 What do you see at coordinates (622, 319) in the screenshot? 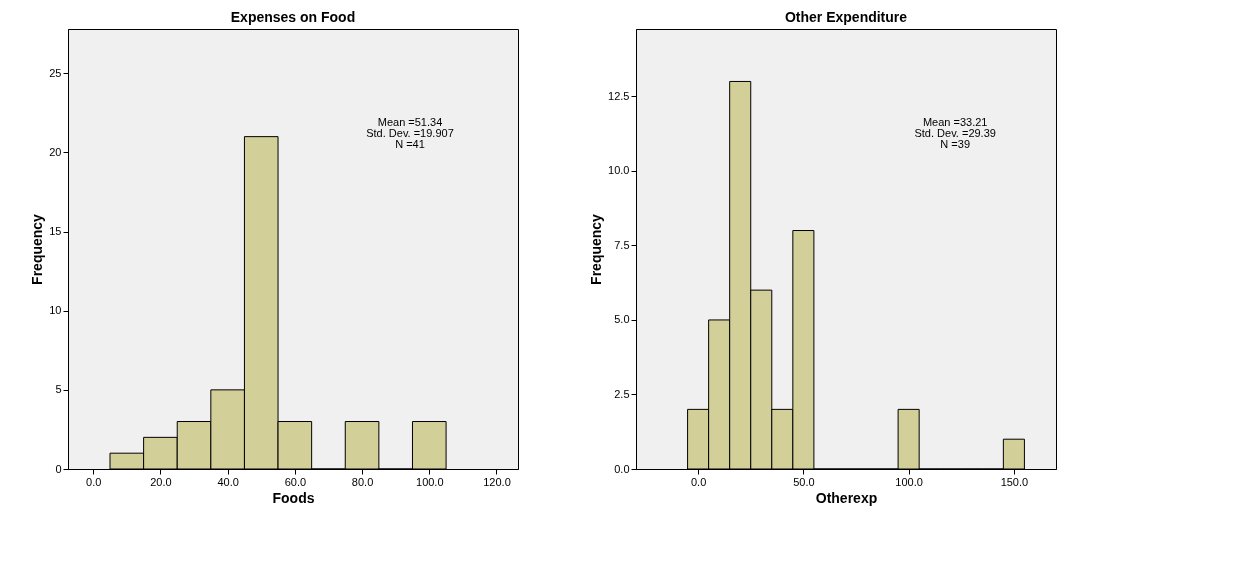
I see `y-tick-label: 5.0` at bounding box center [622, 319].